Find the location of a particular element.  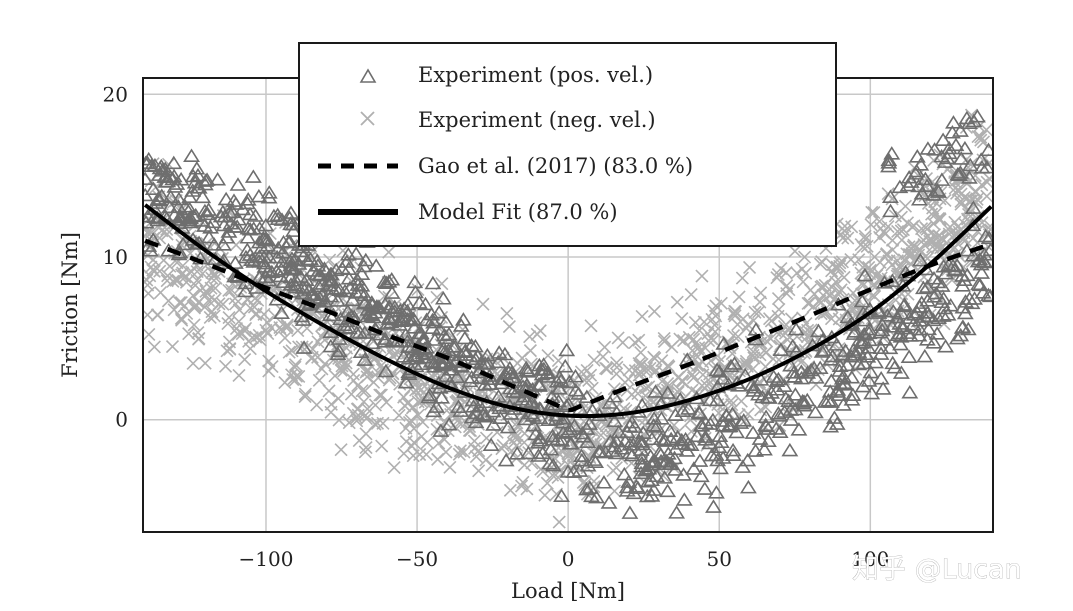

legend-x-icon is located at coordinates (367, 118).